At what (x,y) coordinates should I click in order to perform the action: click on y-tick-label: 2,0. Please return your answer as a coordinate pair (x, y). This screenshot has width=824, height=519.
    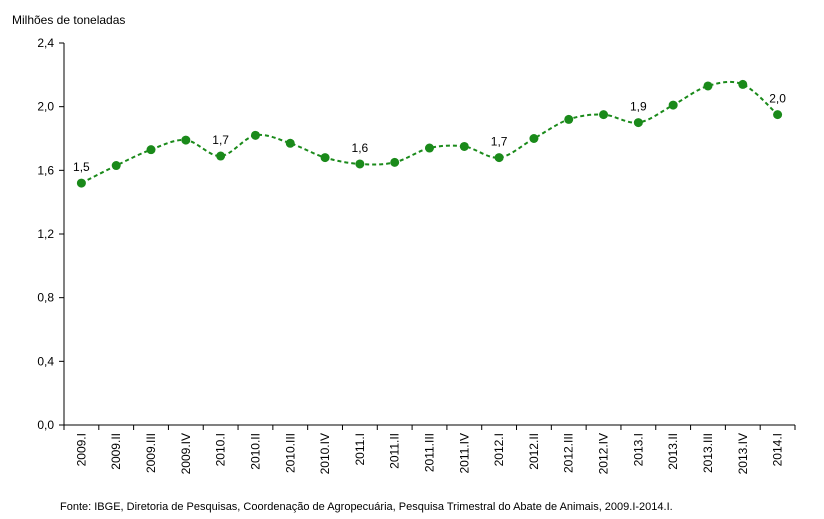
    Looking at the image, I should click on (45, 107).